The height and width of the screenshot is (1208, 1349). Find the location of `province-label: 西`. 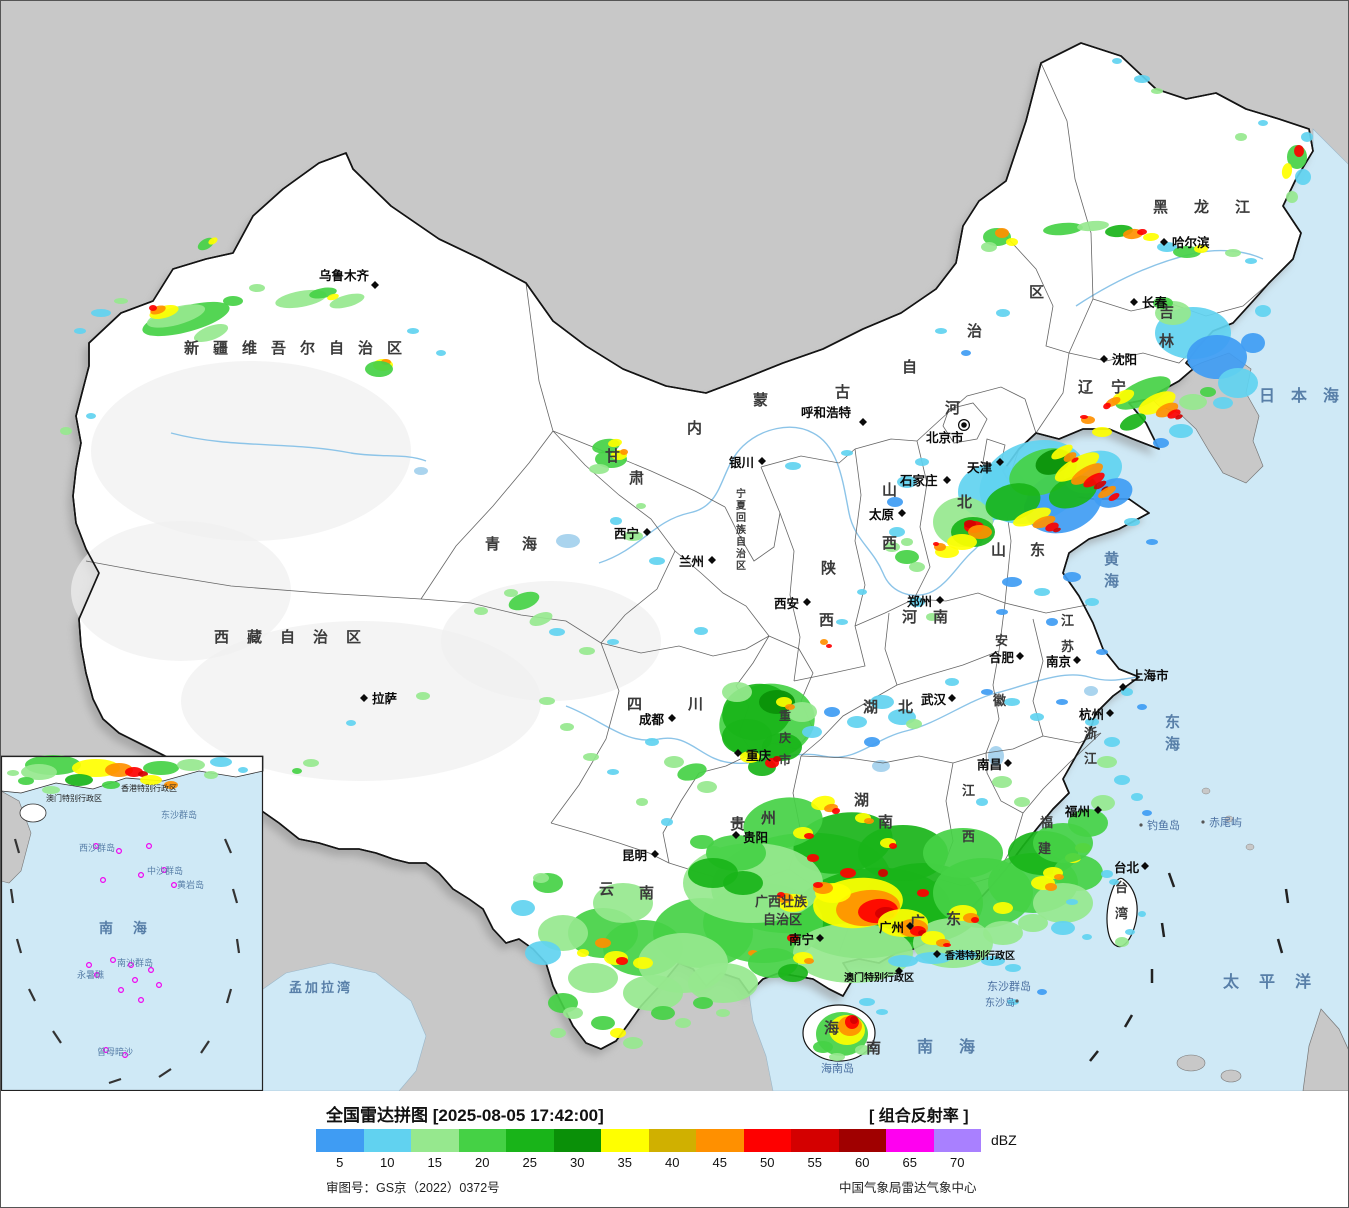

province-label: 西 is located at coordinates (826, 620).